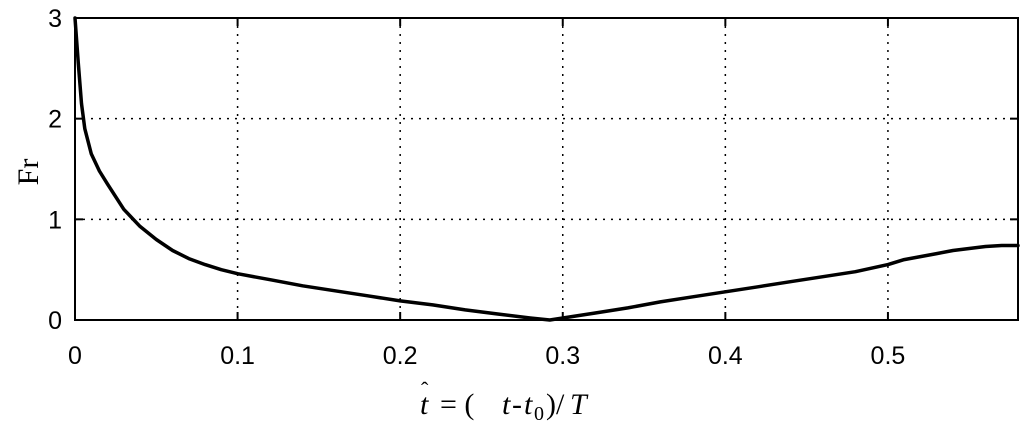 This screenshot has width=1024, height=427. What do you see at coordinates (579, 404) in the screenshot?
I see `x-axis-label-T: T` at bounding box center [579, 404].